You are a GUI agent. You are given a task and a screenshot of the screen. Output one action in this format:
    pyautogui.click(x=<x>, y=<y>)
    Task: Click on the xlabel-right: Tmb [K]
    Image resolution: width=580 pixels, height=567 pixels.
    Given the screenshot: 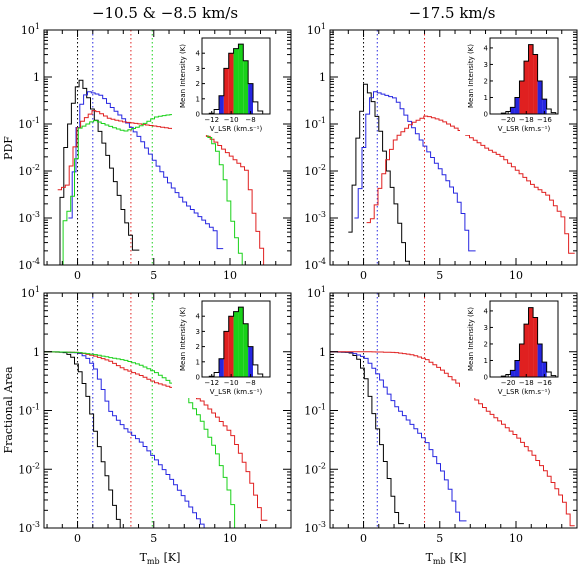 What is the action you would take?
    pyautogui.click(x=446, y=558)
    